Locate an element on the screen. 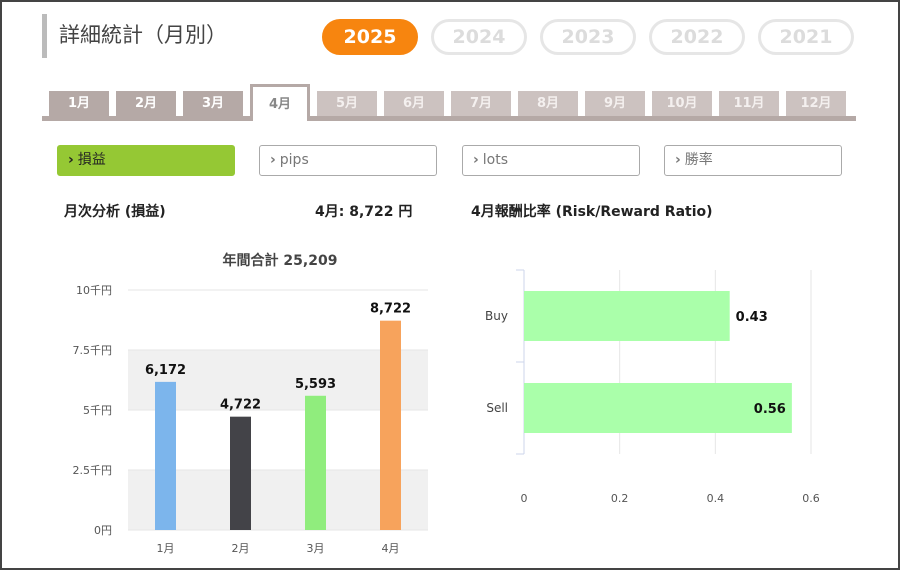 The height and width of the screenshot is (570, 900). data-label: 5,593 is located at coordinates (315, 384).